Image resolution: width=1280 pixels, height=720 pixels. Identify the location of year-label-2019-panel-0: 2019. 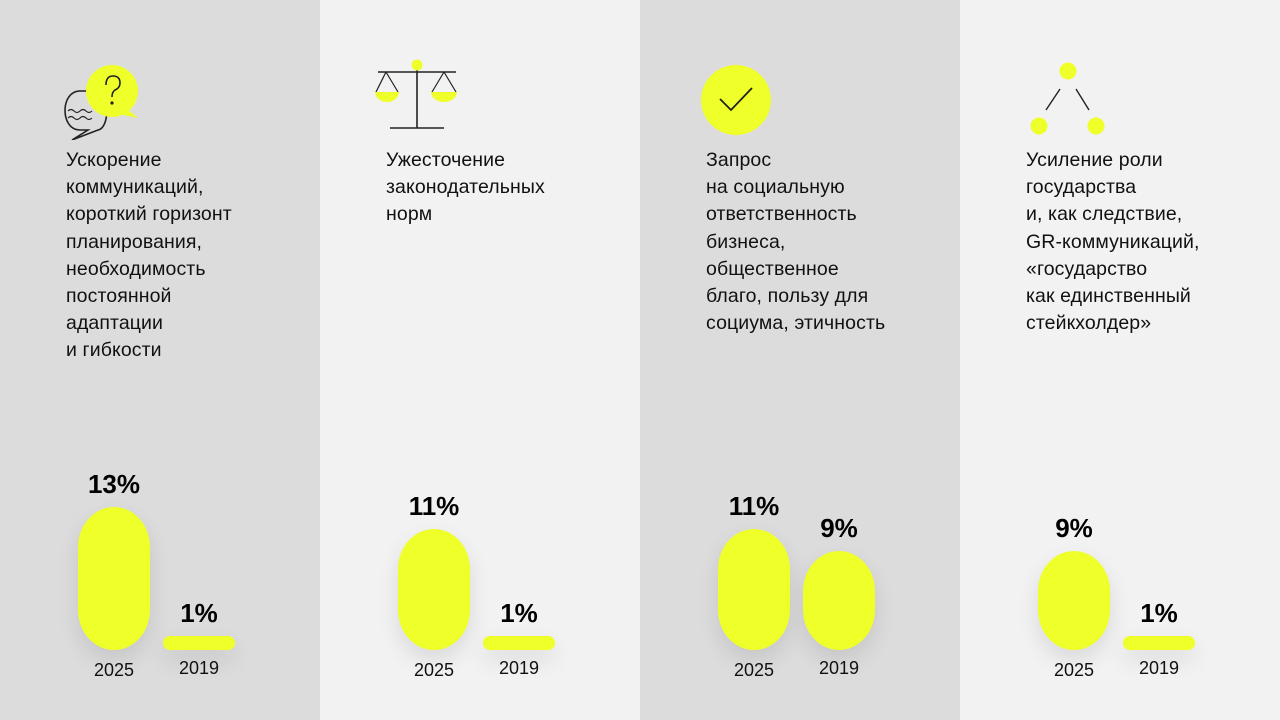
(199, 668).